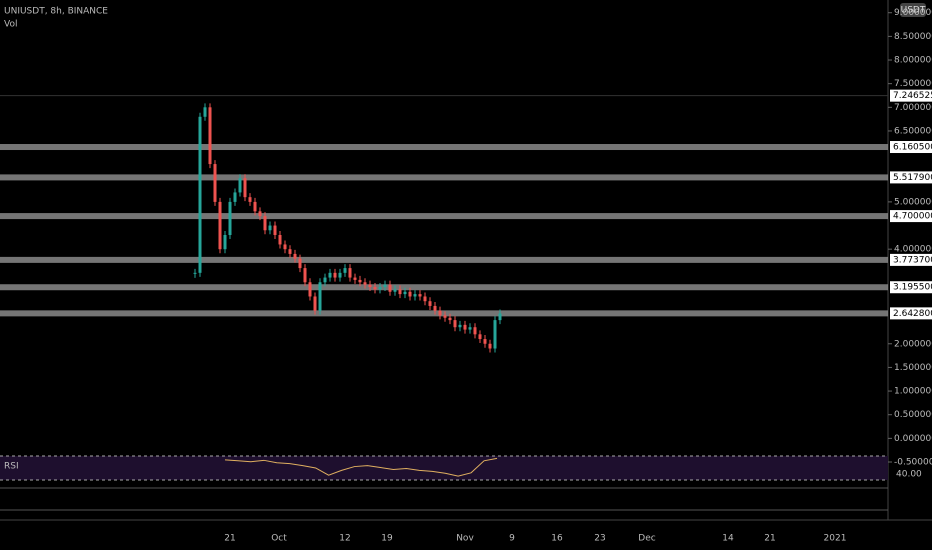 The height and width of the screenshot is (550, 932). I want to click on level-label: 5.51790000, so click(912, 178).